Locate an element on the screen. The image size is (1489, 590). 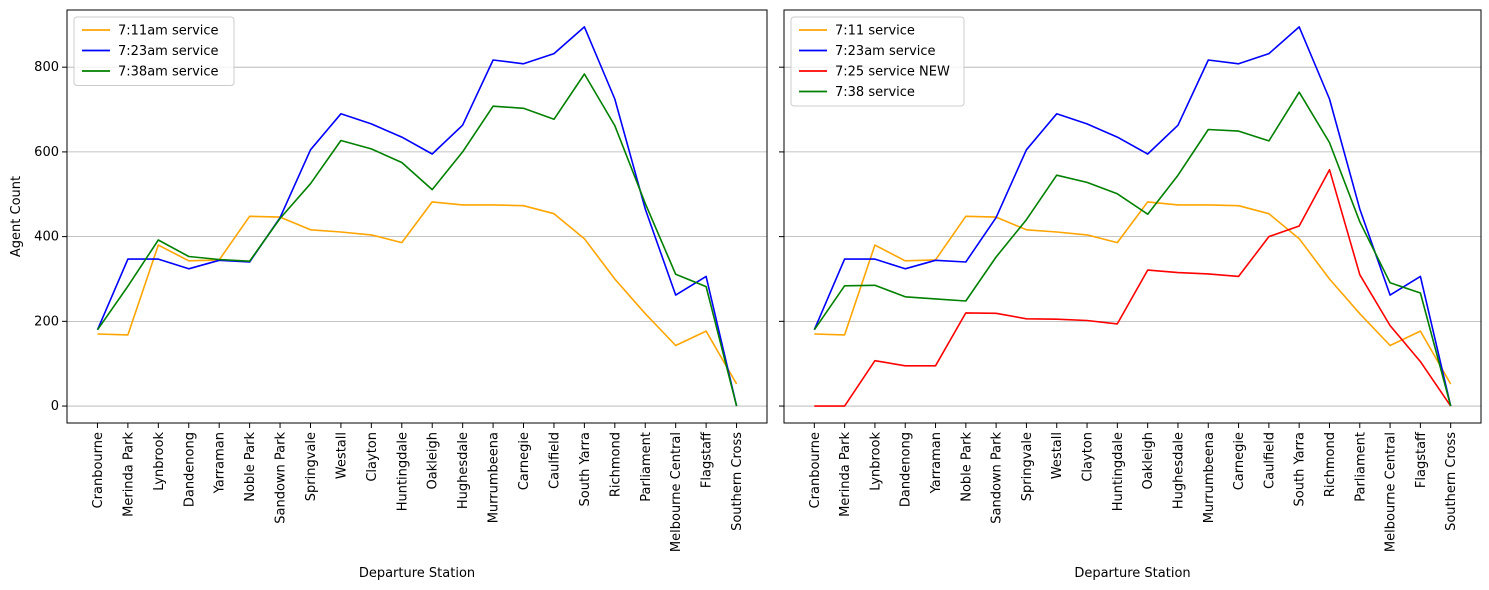
legend-label: 7:11 service is located at coordinates (875, 31).